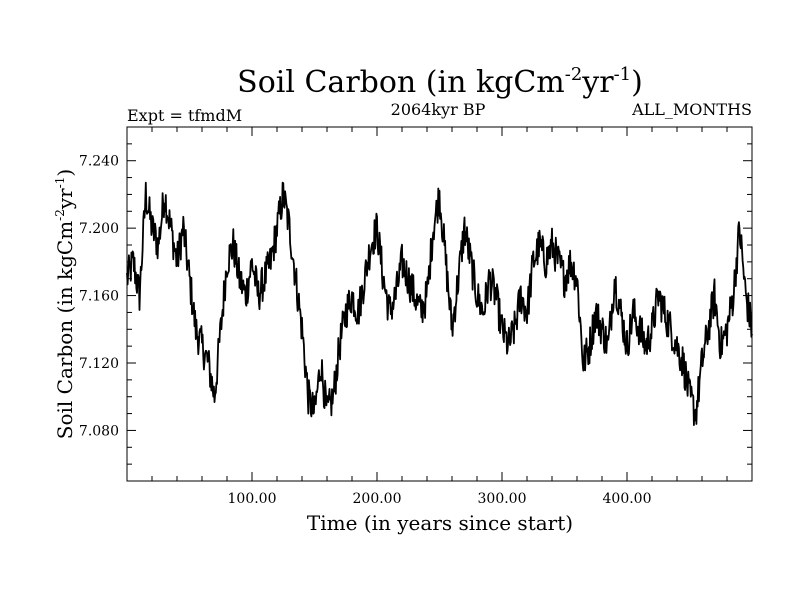 This screenshot has height=600, width=800. What do you see at coordinates (440, 82) in the screenshot?
I see `chart-title: Soil Carbon (in kgCm-2yr-1)` at bounding box center [440, 82].